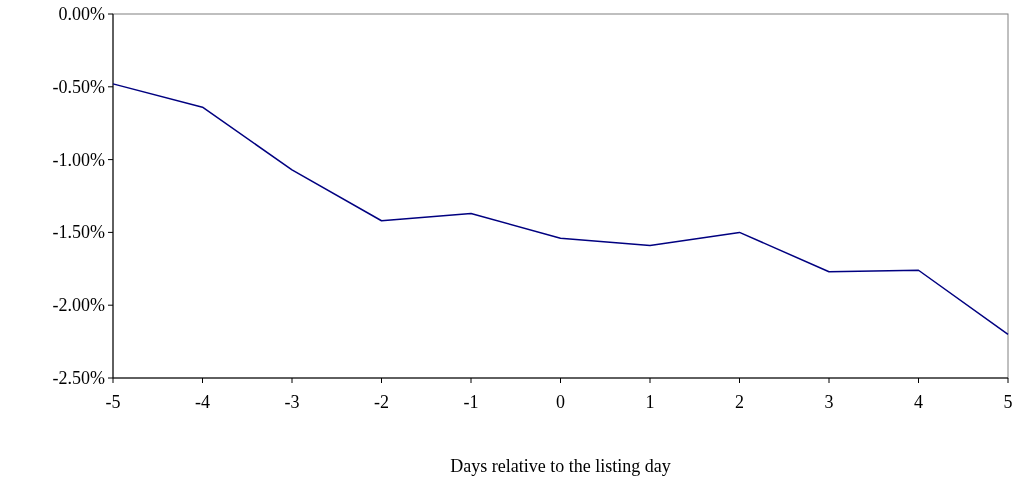  I want to click on y-tick-label: 0.00%, so click(81, 14).